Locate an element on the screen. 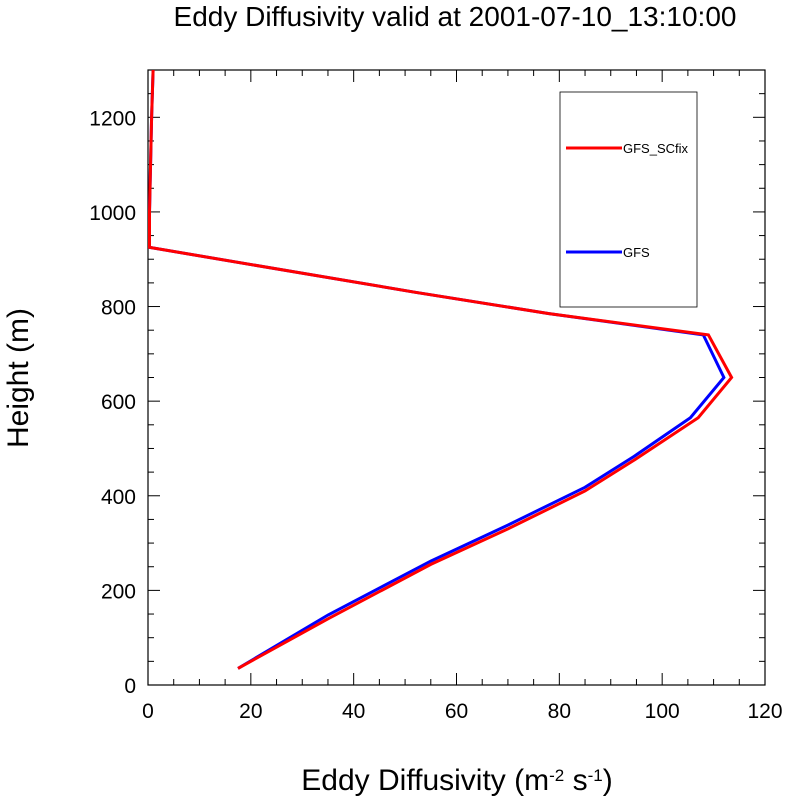 The height and width of the screenshot is (801, 809). x-axis-label-sup2: -1 is located at coordinates (595, 775).